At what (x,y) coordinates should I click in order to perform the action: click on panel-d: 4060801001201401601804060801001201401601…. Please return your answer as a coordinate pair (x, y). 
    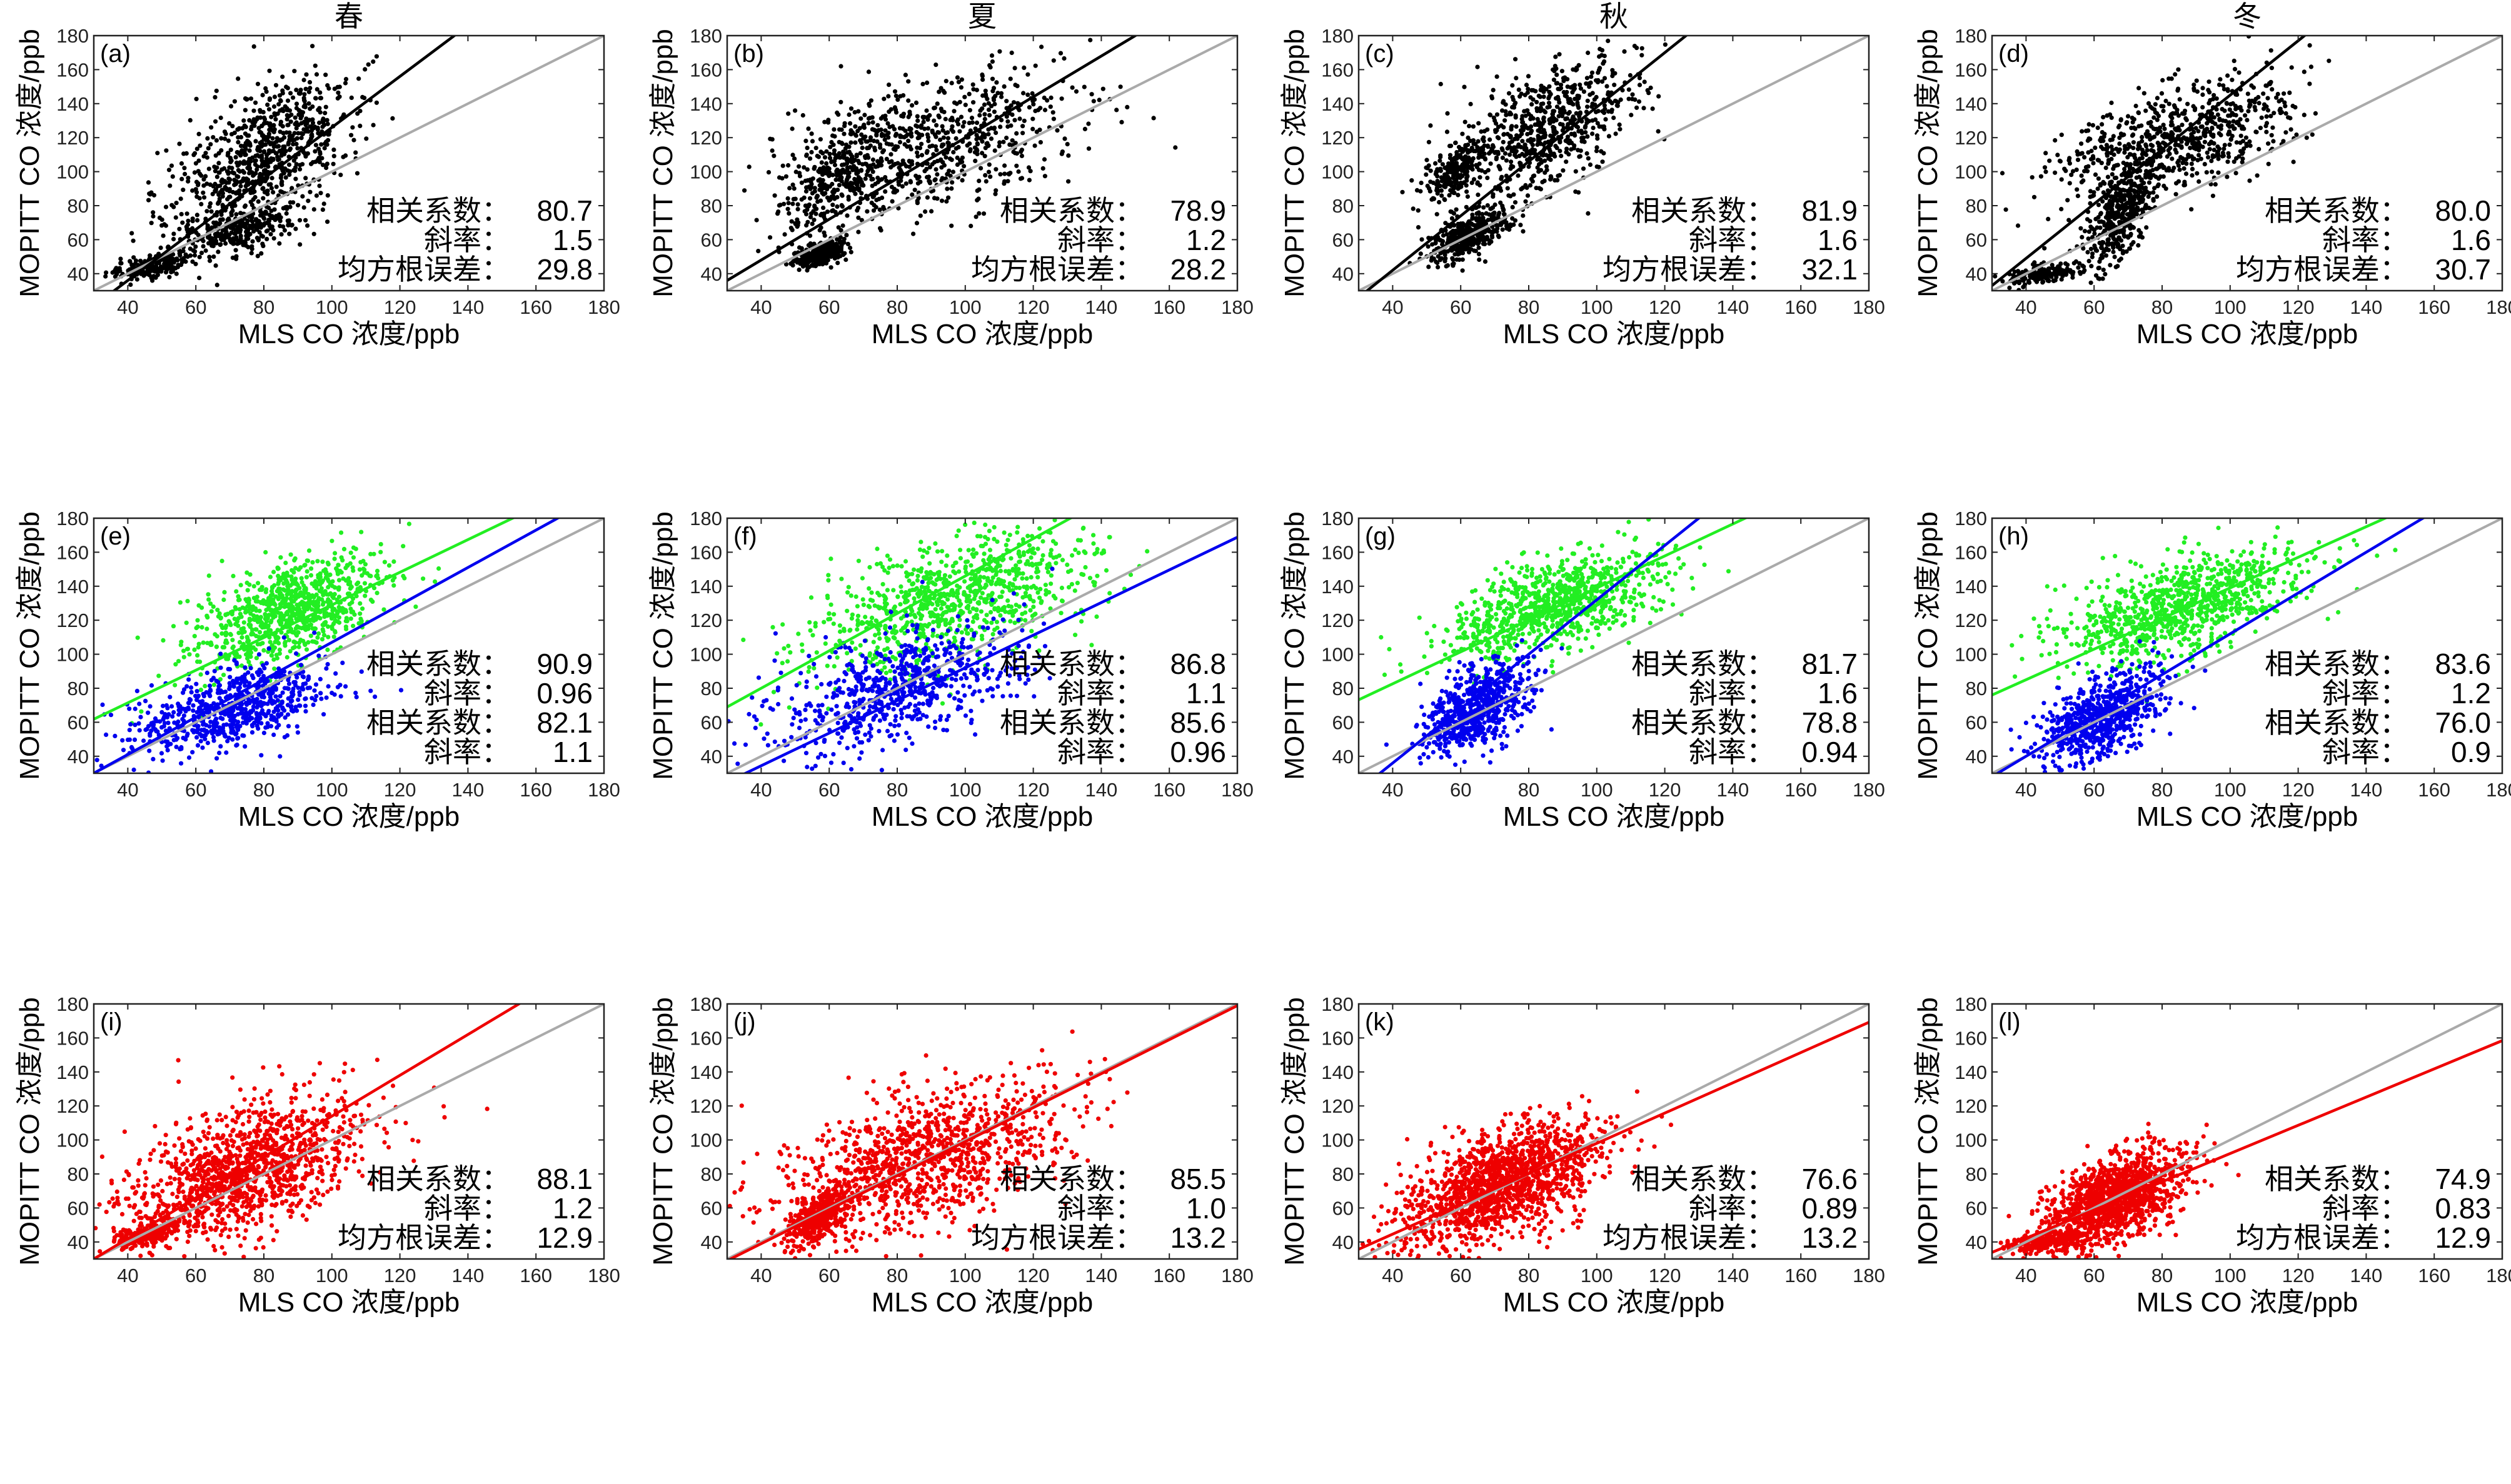
    Looking at the image, I should click on (2212, 187).